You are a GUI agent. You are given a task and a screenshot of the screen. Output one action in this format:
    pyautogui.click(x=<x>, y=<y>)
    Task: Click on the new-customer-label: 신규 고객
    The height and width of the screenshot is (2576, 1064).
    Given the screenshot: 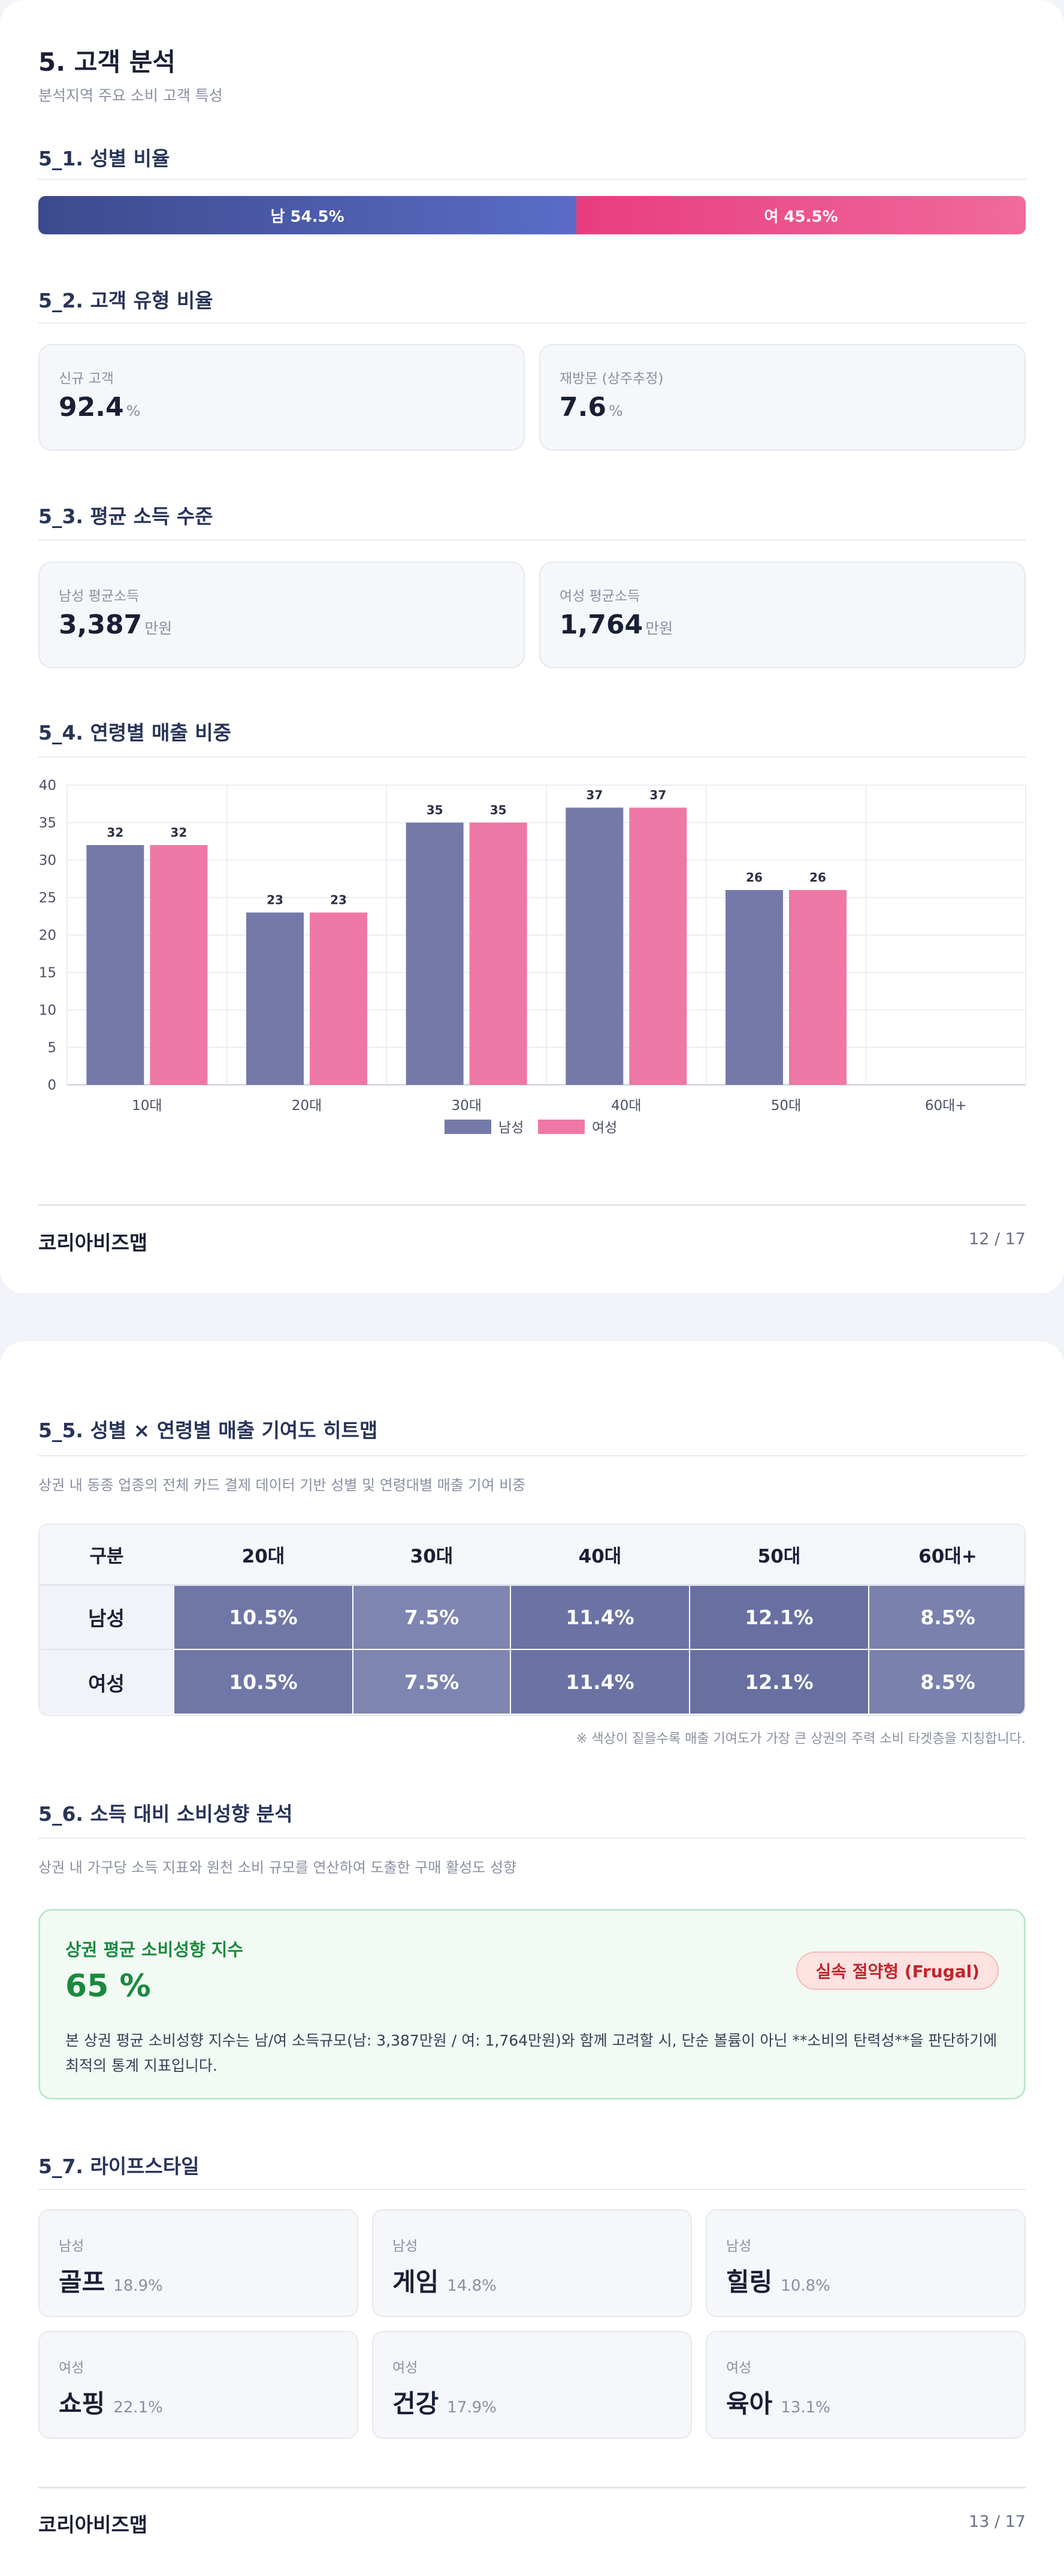 What is the action you would take?
    pyautogui.click(x=86, y=379)
    